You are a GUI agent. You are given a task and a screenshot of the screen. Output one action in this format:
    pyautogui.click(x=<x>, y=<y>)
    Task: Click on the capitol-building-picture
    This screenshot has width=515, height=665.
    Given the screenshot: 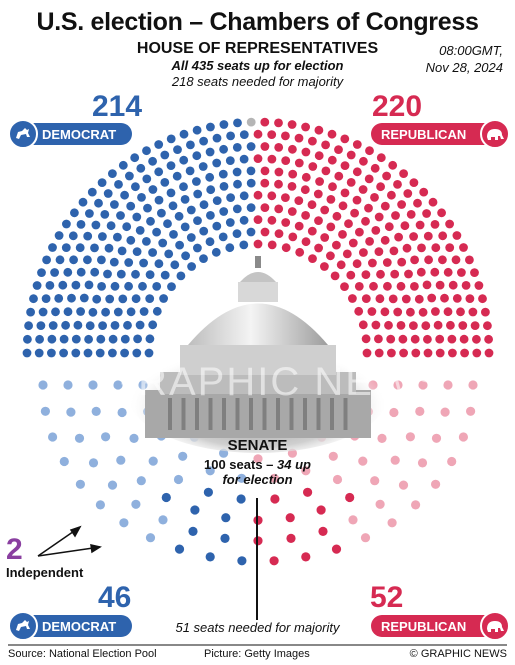 What is the action you would take?
    pyautogui.click(x=258, y=354)
    